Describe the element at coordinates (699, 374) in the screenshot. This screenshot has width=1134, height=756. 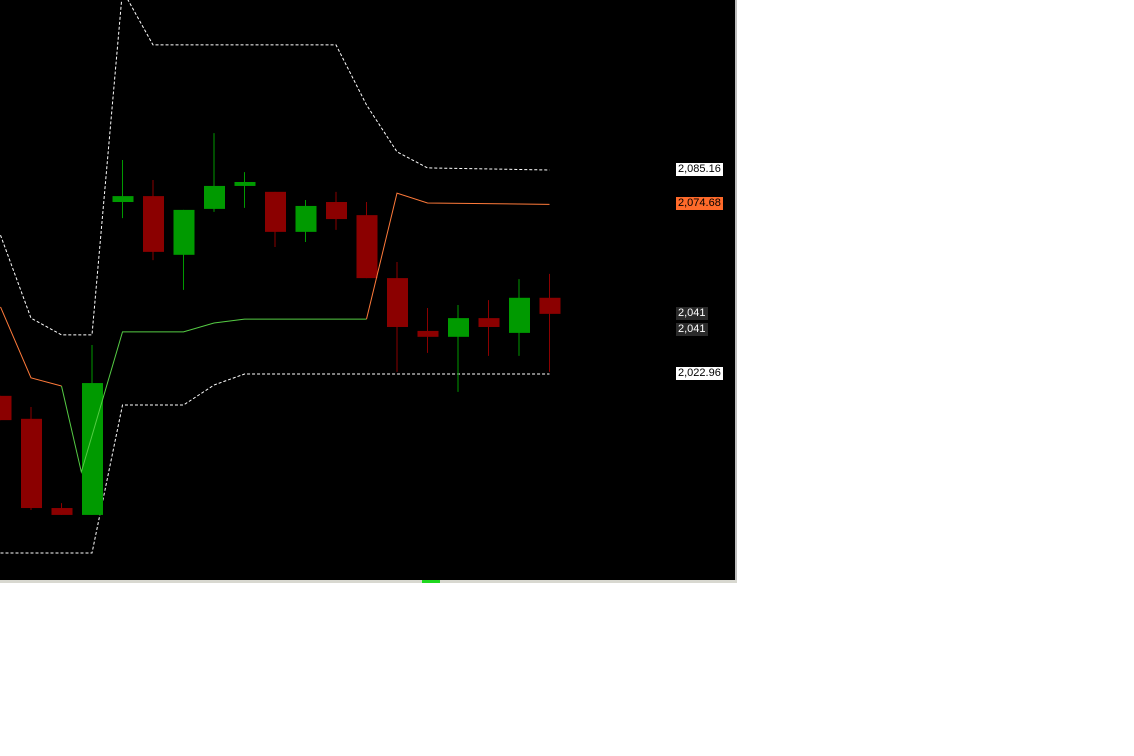
I see `price-label: 2,022.96` at that location.